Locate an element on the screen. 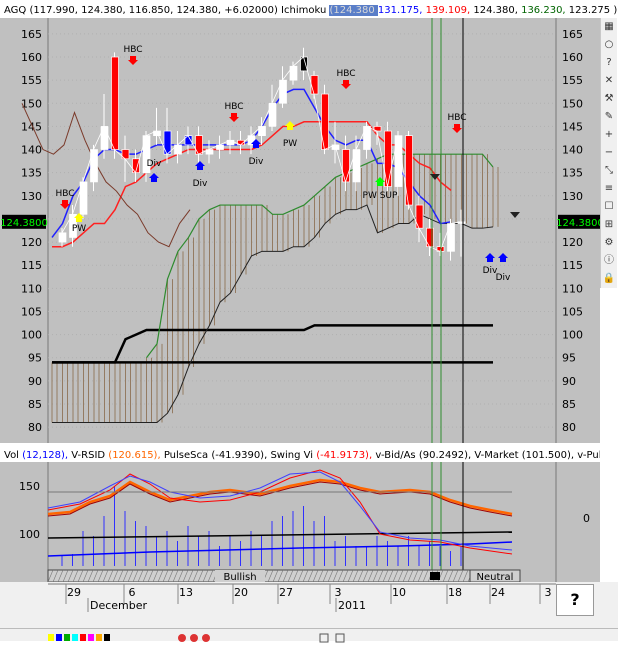 Image resolution: width=618 pixels, height=648 pixels. last-price-box-right is located at coordinates (580, 221).